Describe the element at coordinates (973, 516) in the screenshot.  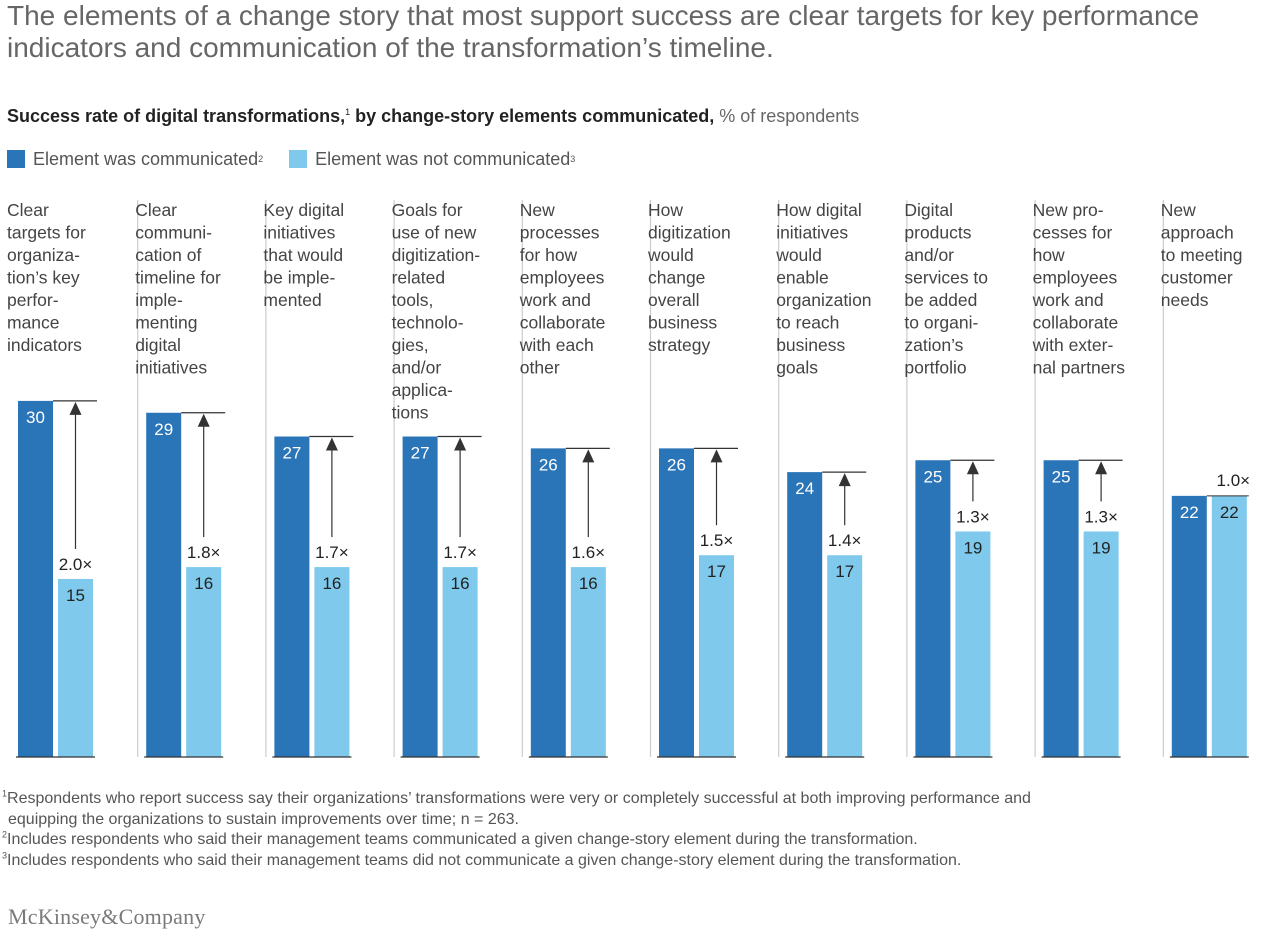
I see `ratio-label: 1.3×` at that location.